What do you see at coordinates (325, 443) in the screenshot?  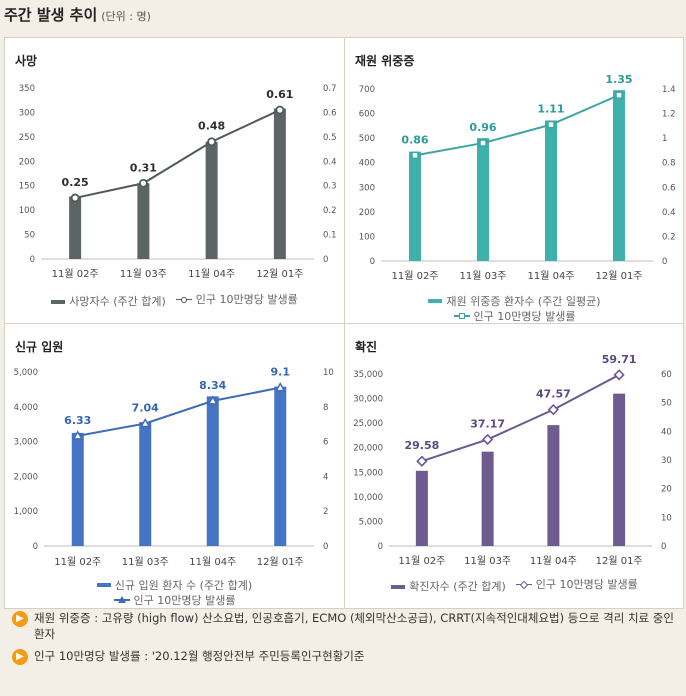 I see `y-right-tick-label: 6` at bounding box center [325, 443].